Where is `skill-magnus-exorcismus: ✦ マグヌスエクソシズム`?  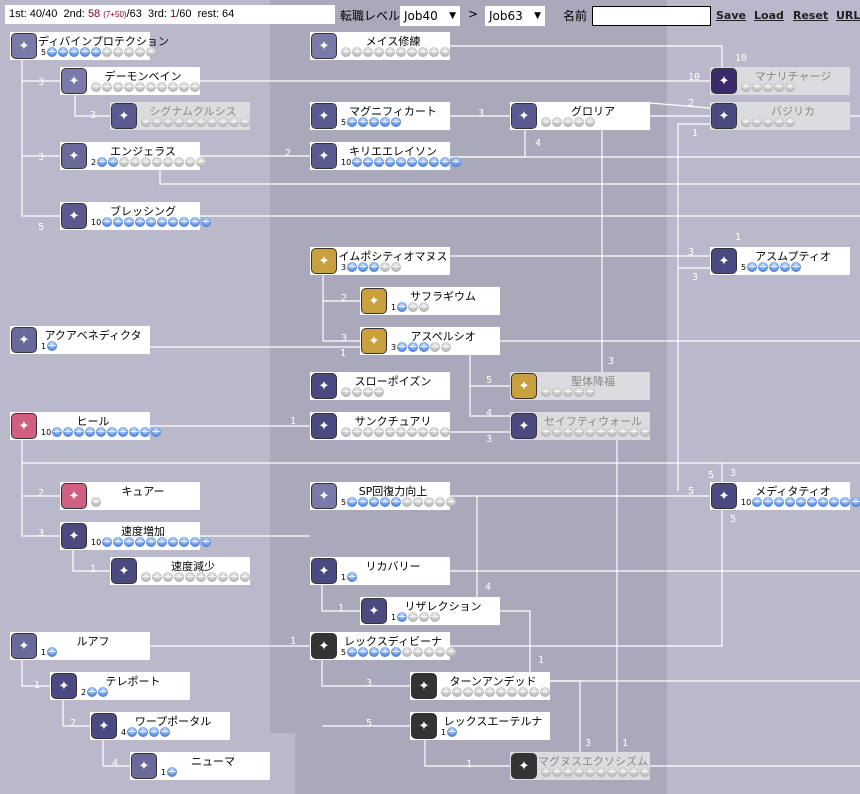
skill-magnus-exorcismus: ✦ マグヌスエクソシズム is located at coordinates (580, 766).